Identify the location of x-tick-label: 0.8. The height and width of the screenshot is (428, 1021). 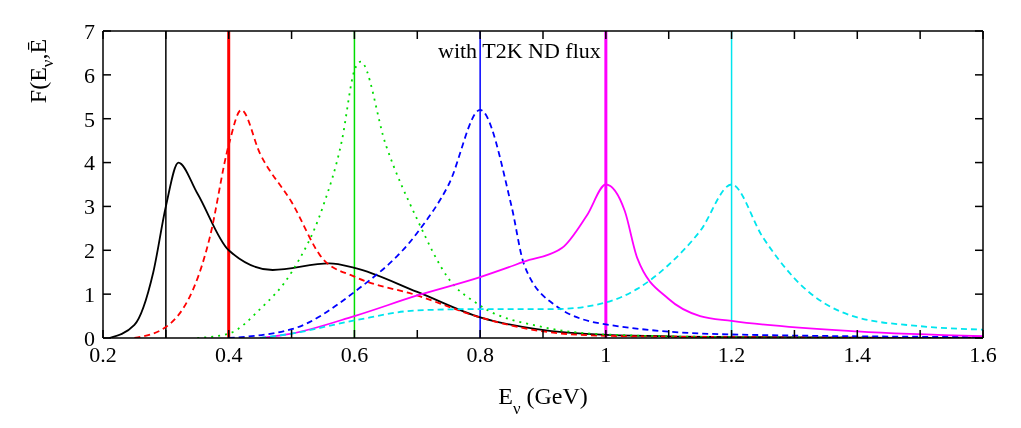
(480, 354).